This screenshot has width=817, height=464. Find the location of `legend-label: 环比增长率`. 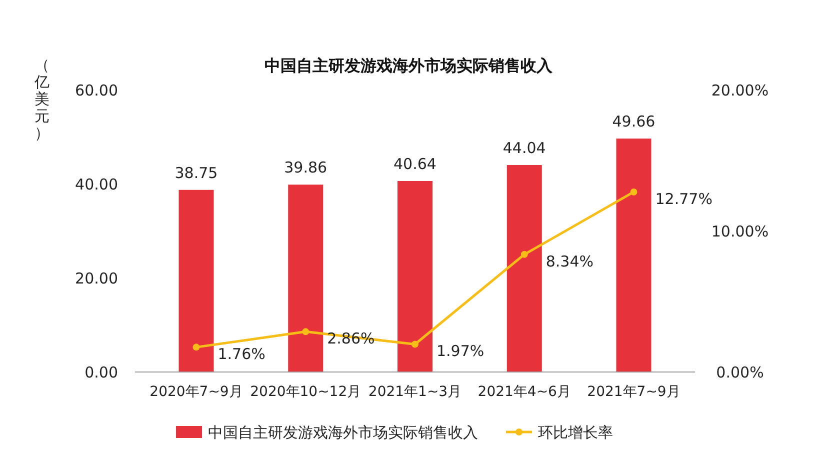

legend-label: 环比增长率 is located at coordinates (575, 432).